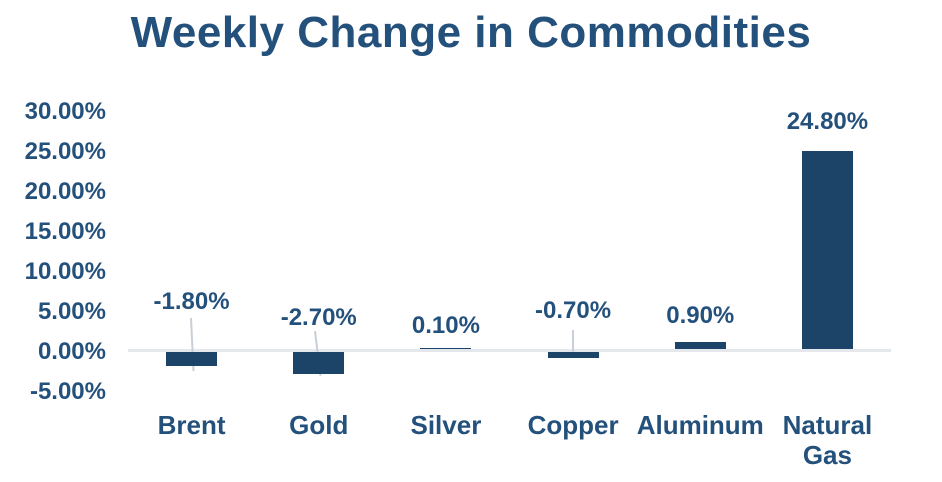  What do you see at coordinates (65, 191) in the screenshot?
I see `y-tick-label: 20.00%` at bounding box center [65, 191].